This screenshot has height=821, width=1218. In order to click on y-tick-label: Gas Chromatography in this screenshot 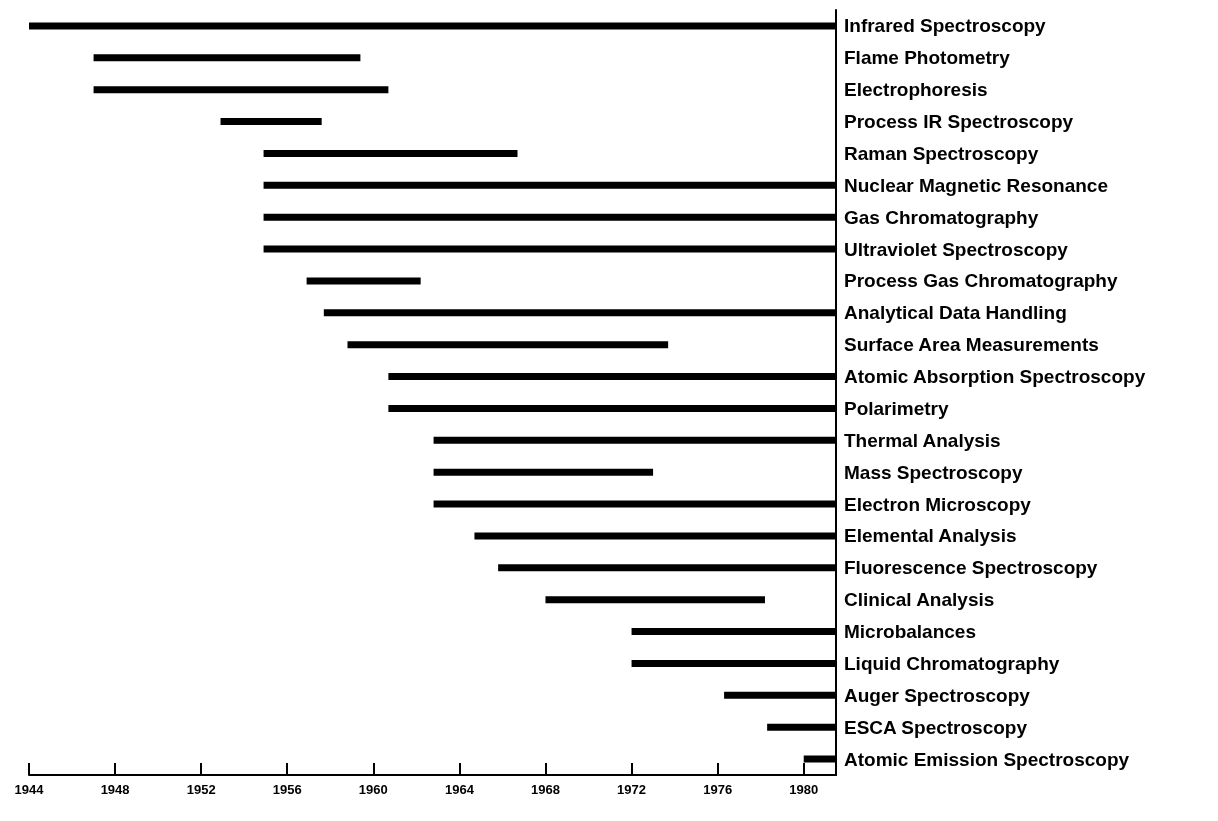, I will do `click(941, 217)`.